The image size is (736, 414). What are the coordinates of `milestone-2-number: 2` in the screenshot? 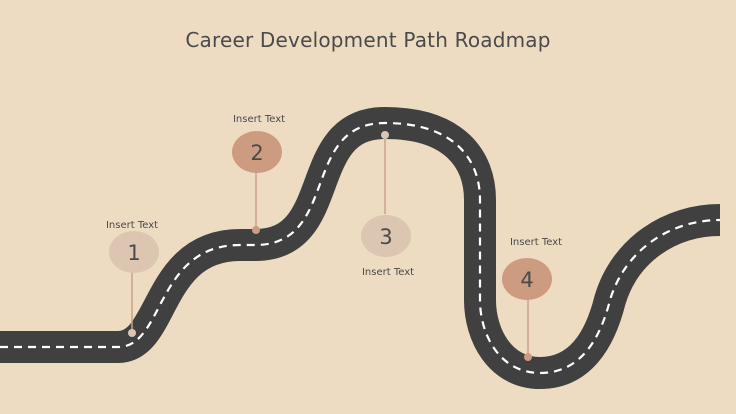 It's located at (256, 153).